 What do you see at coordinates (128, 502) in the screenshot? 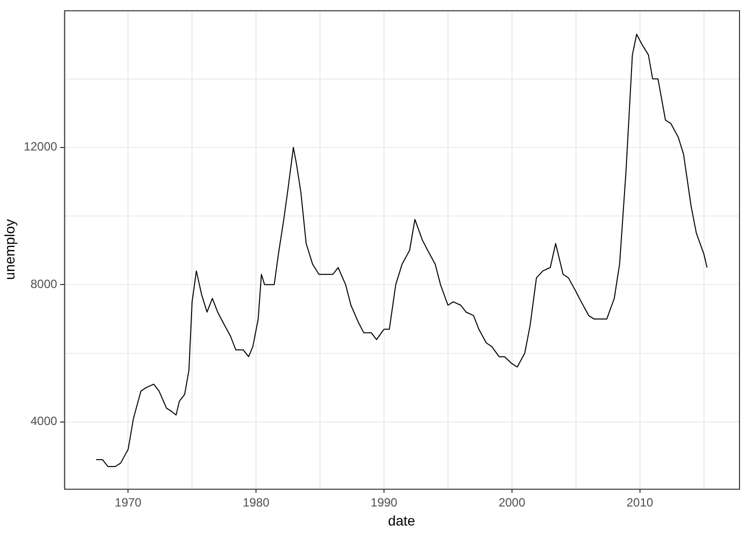
I see `x-tick-label: 1970` at bounding box center [128, 502].